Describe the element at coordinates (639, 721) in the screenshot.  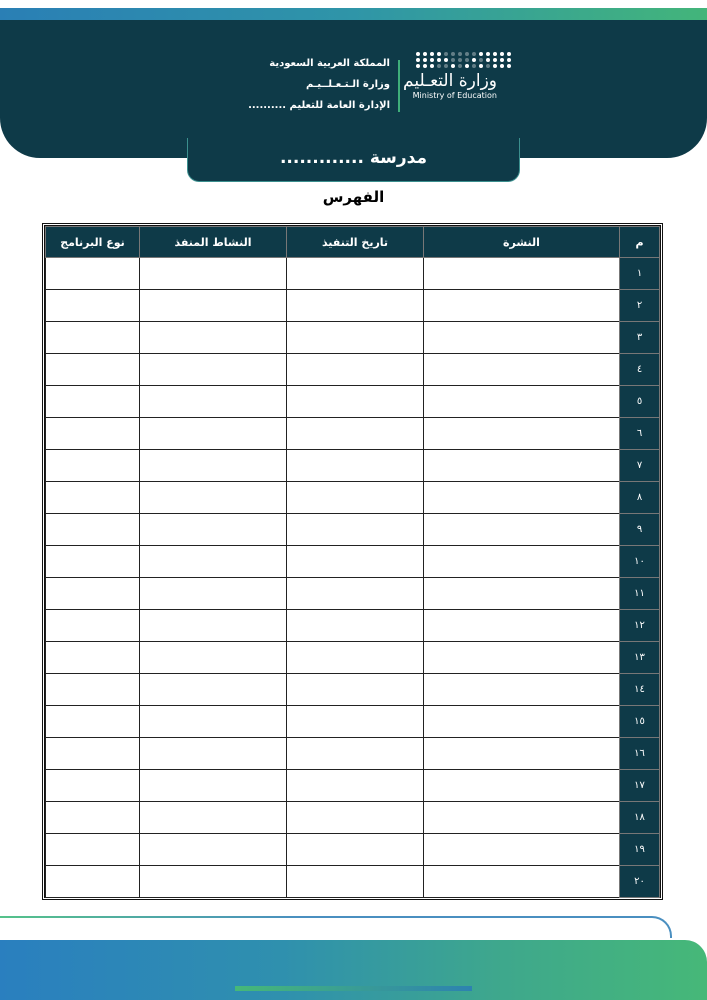
I see `row-number: ١٥` at that location.